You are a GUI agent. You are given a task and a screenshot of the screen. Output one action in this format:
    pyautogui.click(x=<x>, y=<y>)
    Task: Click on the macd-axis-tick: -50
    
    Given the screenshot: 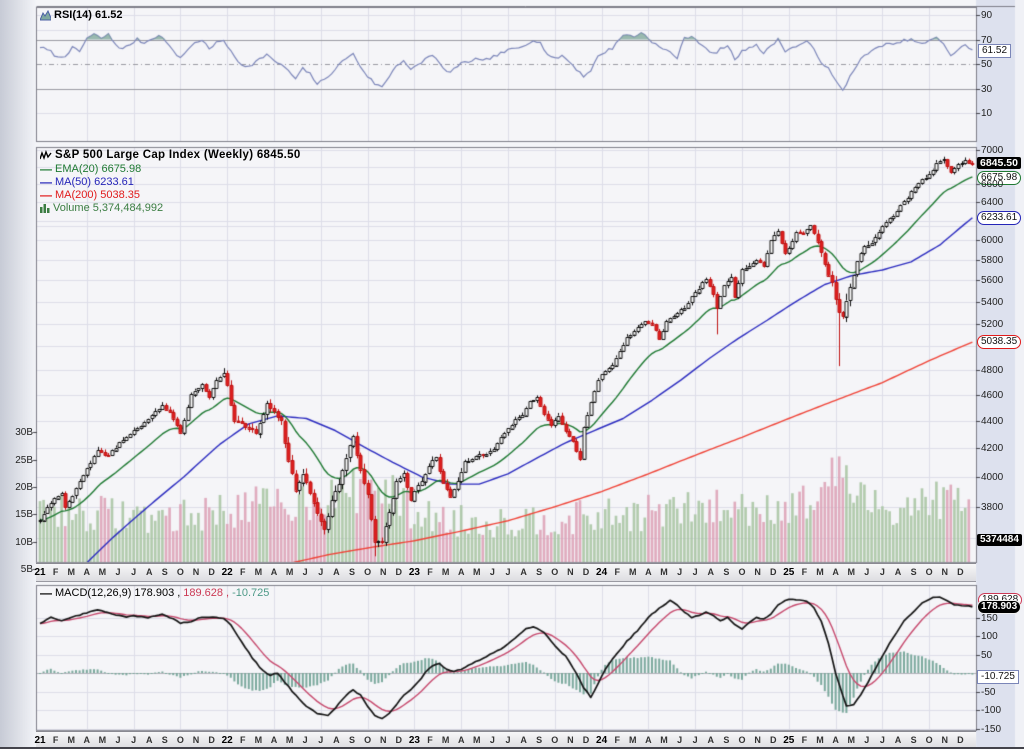 What is the action you would take?
    pyautogui.click(x=988, y=692)
    